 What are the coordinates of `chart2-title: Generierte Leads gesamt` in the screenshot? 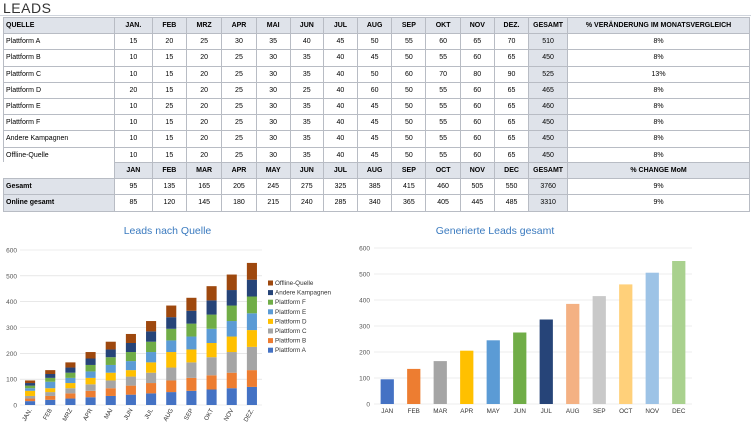 It's located at (495, 231).